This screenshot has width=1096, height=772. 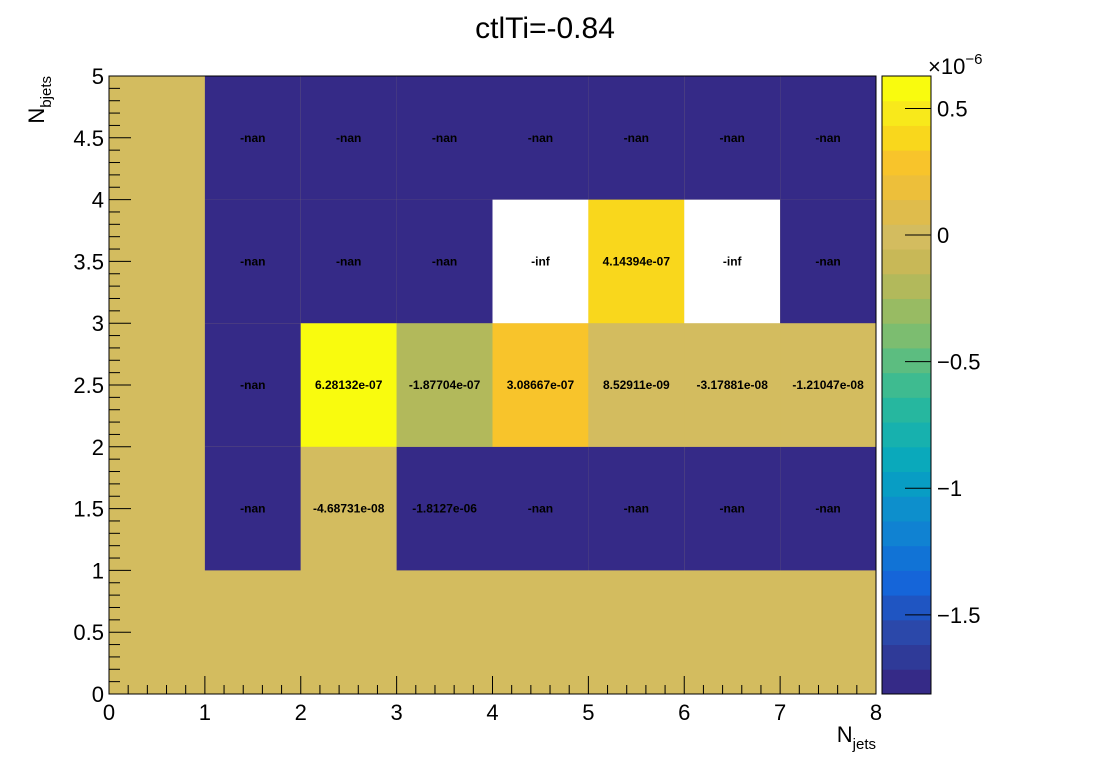 What do you see at coordinates (88, 632) in the screenshot?
I see `y-tick-label: 0.5` at bounding box center [88, 632].